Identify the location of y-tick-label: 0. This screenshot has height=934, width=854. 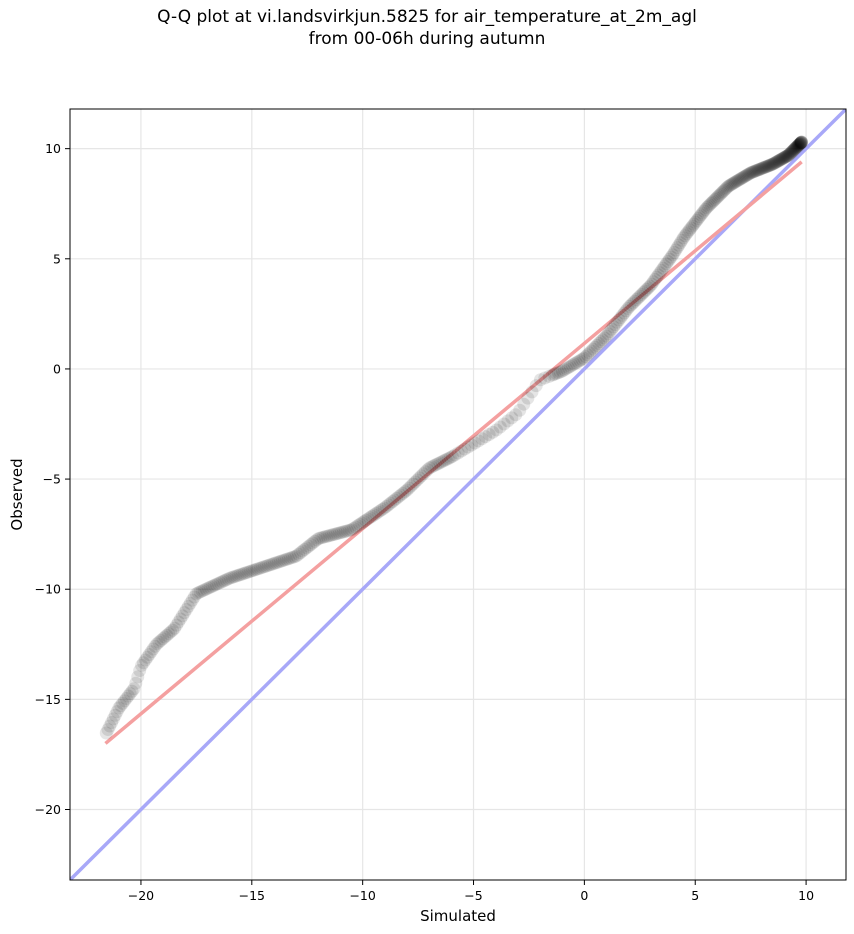
(57, 368).